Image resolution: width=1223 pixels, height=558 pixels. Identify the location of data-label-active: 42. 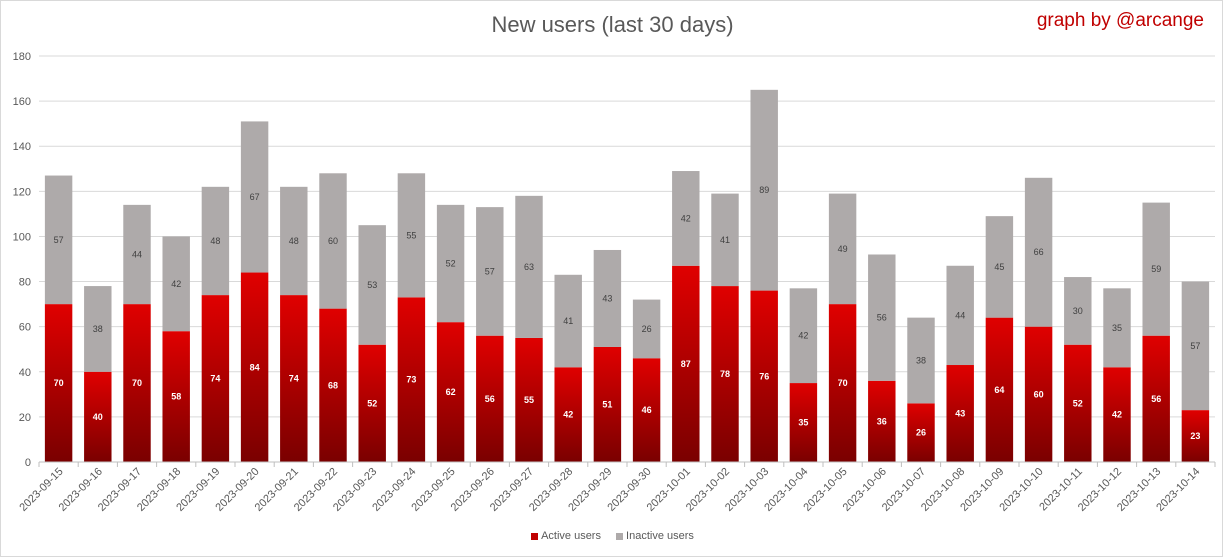
(568, 415).